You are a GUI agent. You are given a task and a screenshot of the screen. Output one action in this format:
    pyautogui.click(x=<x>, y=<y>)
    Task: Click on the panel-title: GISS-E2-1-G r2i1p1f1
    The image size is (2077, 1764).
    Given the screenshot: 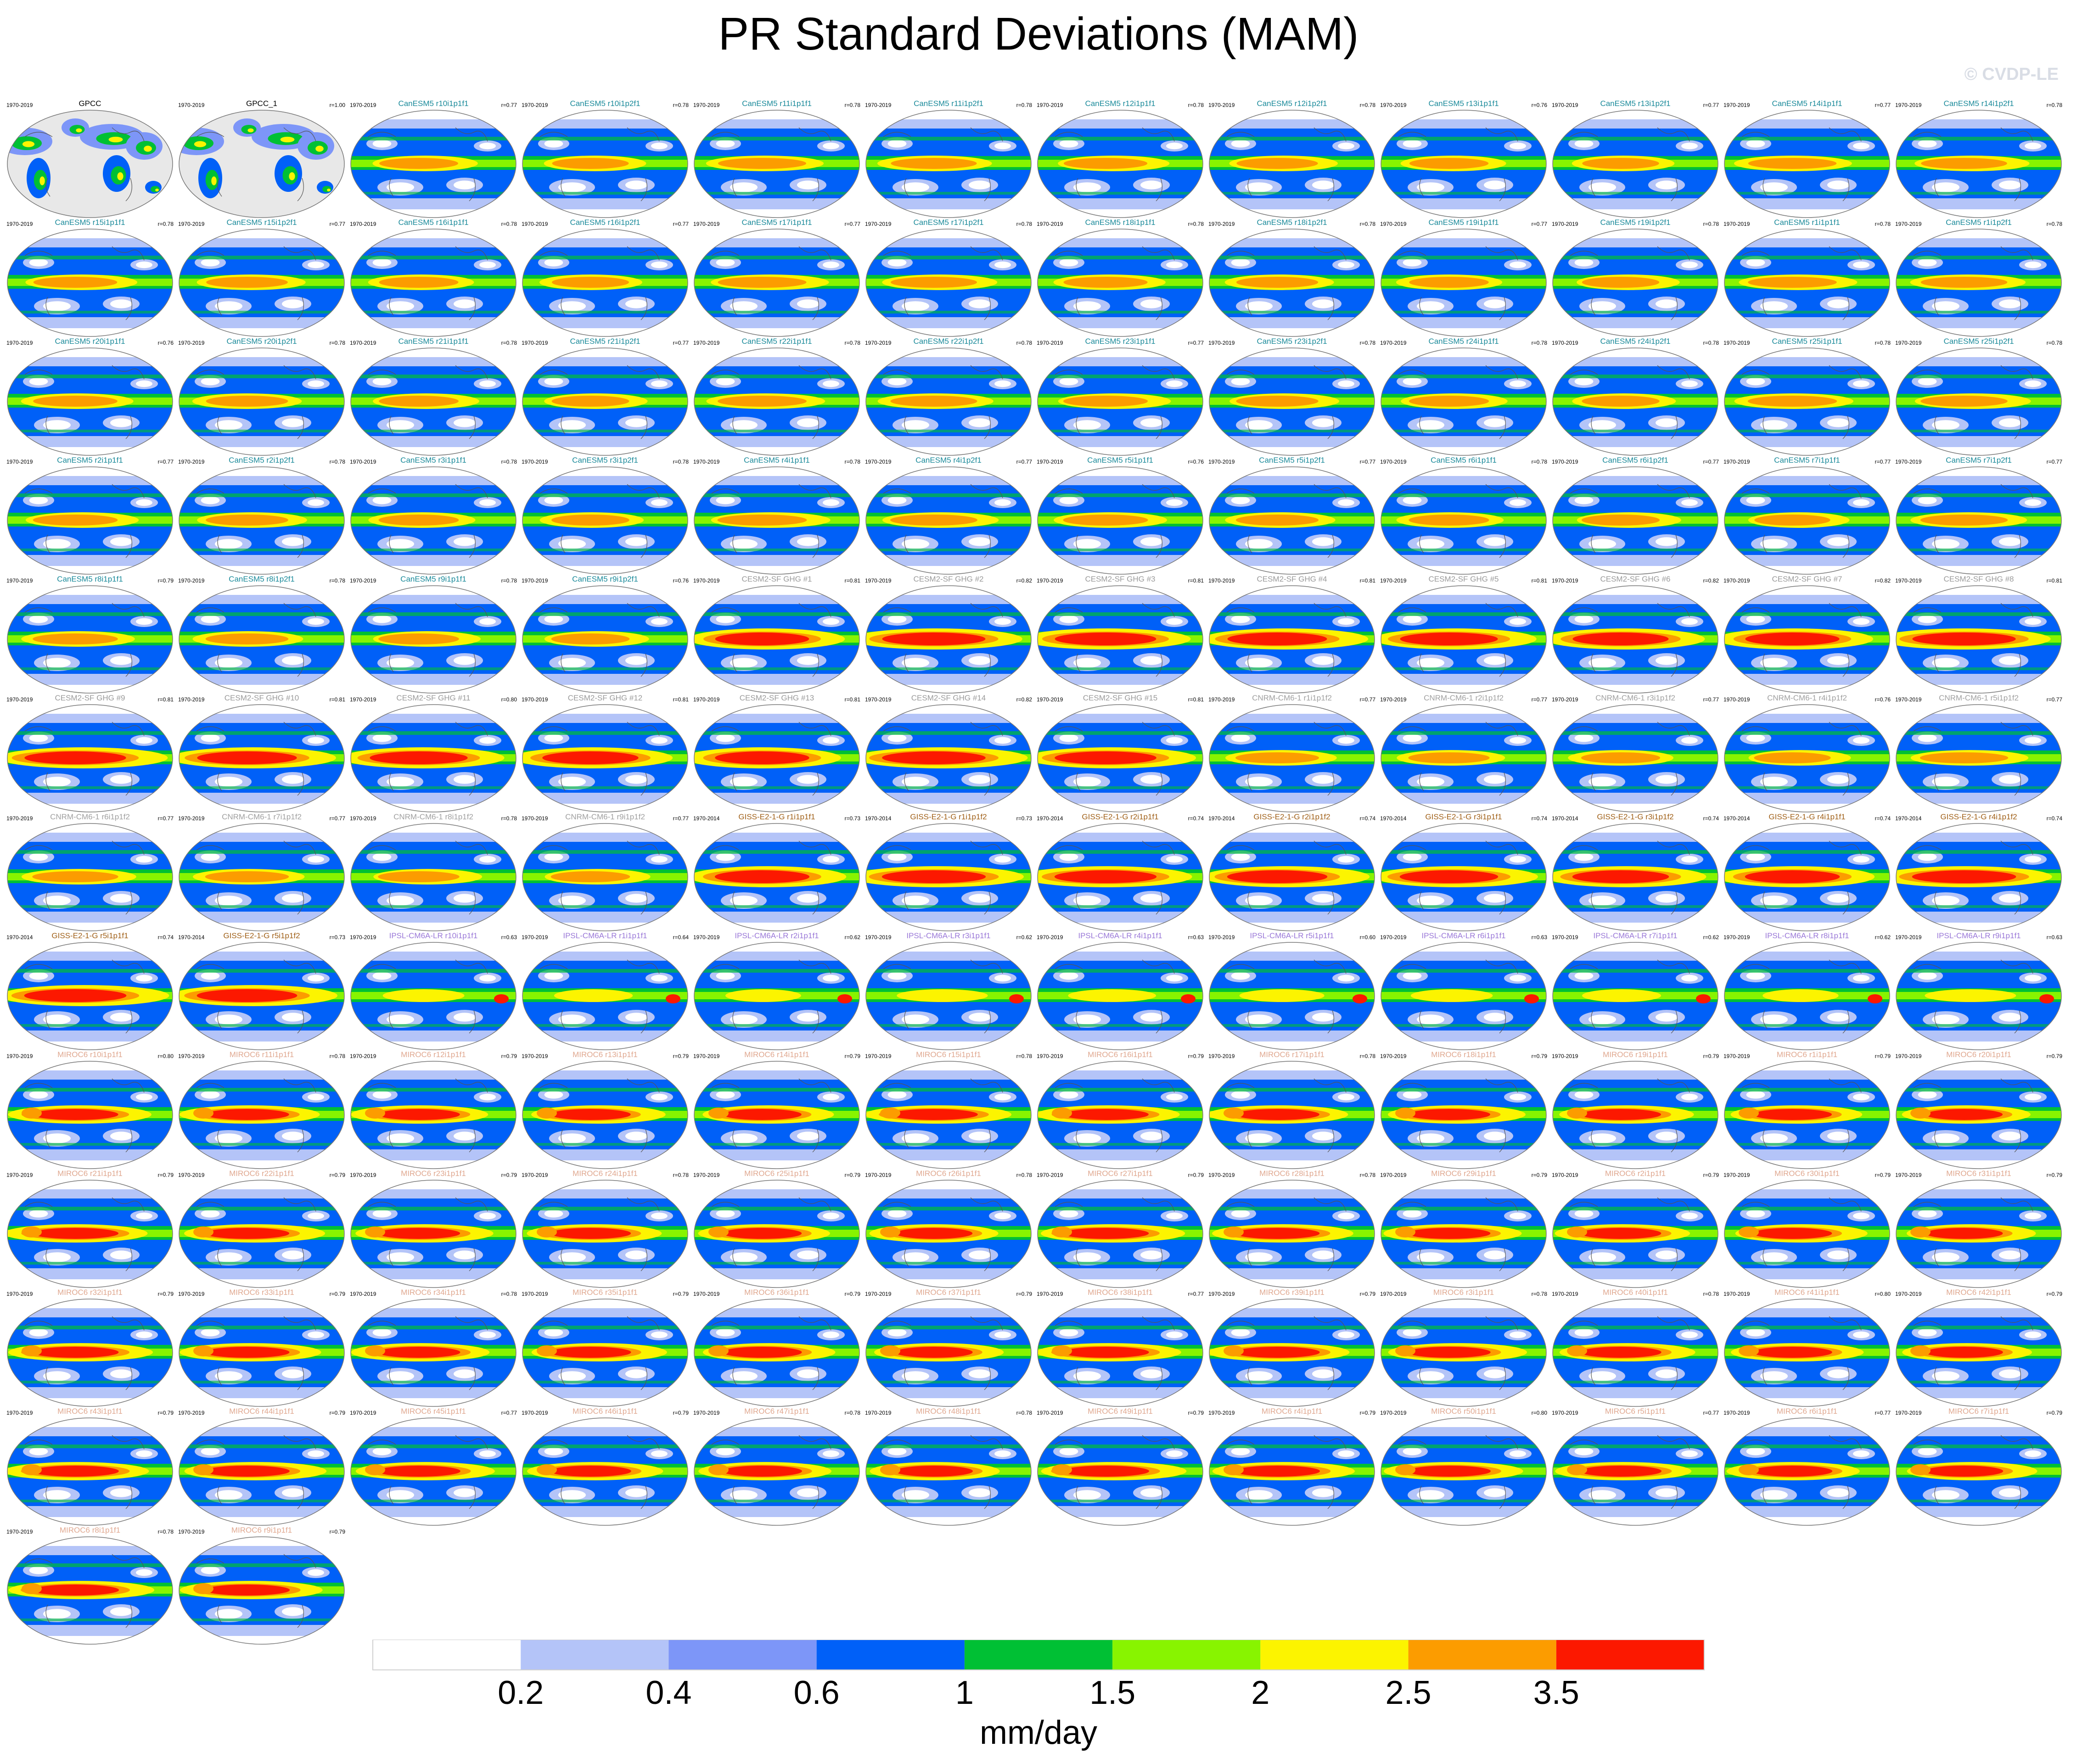 What is the action you would take?
    pyautogui.click(x=1120, y=816)
    